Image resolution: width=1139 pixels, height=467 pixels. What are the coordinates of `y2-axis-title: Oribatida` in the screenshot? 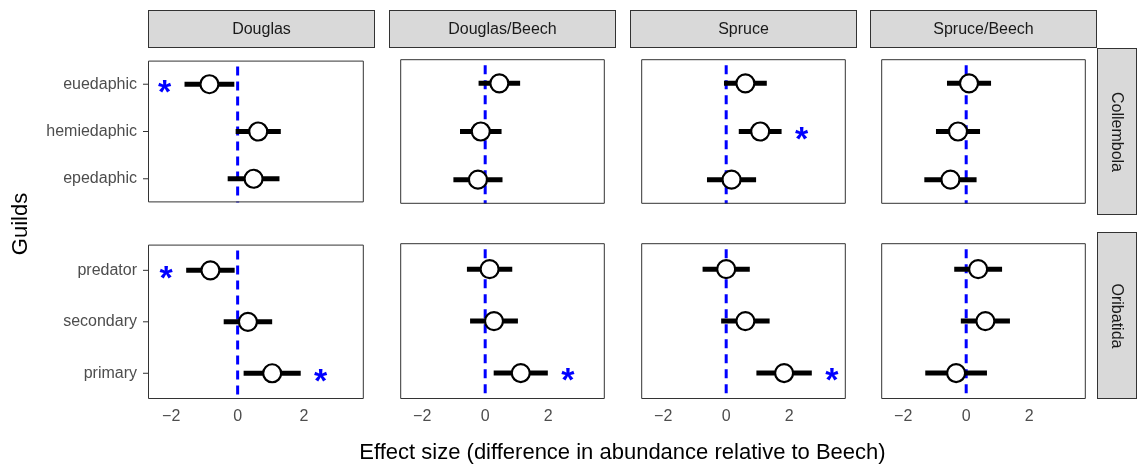 It's located at (1117, 315).